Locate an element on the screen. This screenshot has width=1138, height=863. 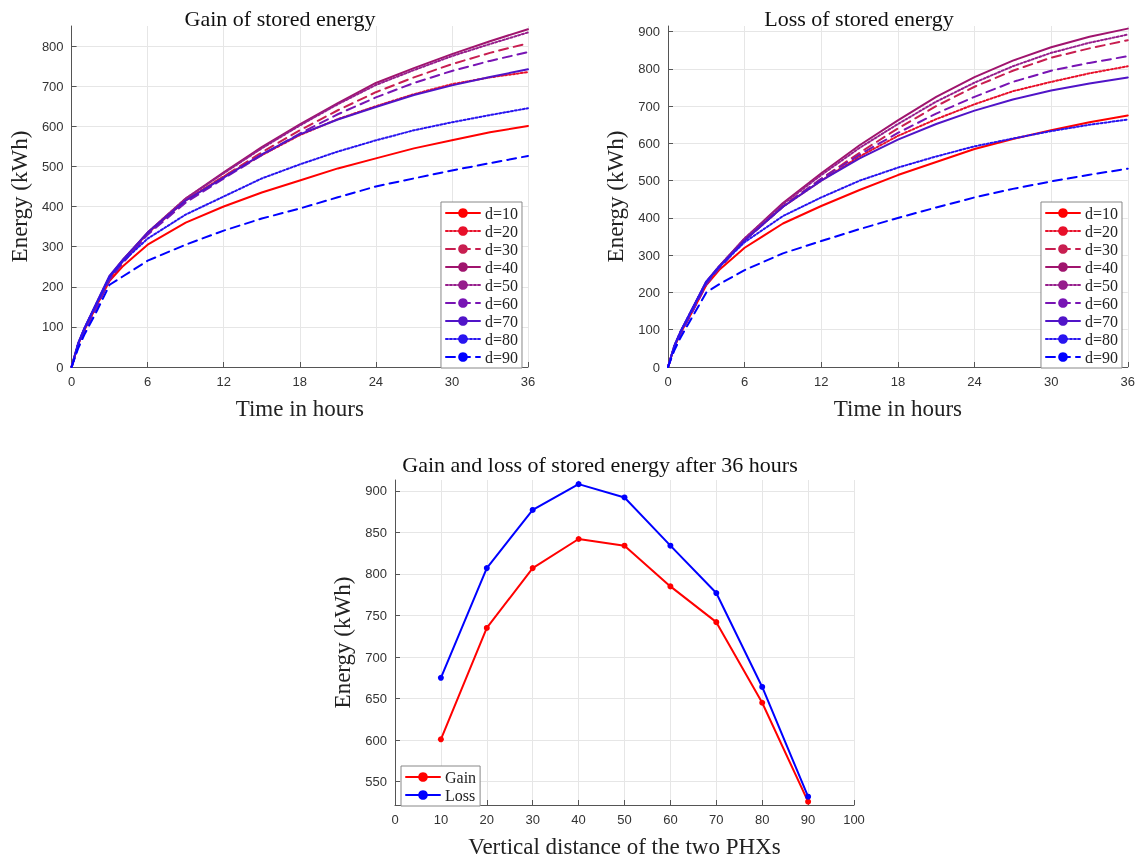
x-tick-label: 70 is located at coordinates (716, 819).